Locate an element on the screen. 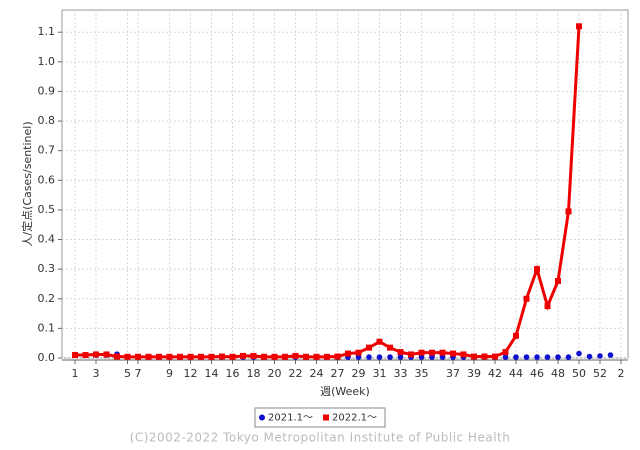  x-tick-label: 39 is located at coordinates (474, 373).